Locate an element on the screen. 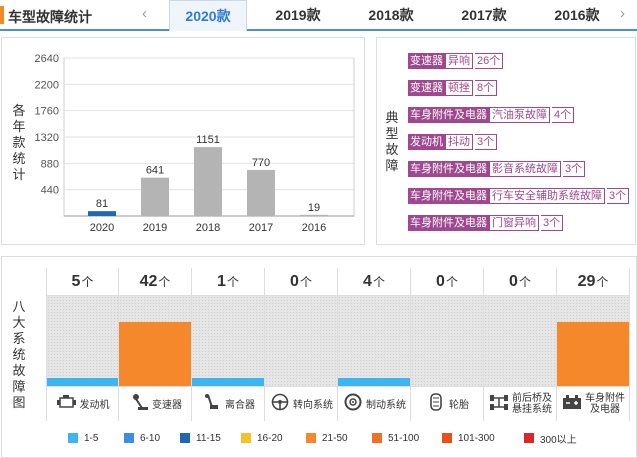 The width and height of the screenshot is (637, 458). x-tick-label: 2016 is located at coordinates (314, 228).